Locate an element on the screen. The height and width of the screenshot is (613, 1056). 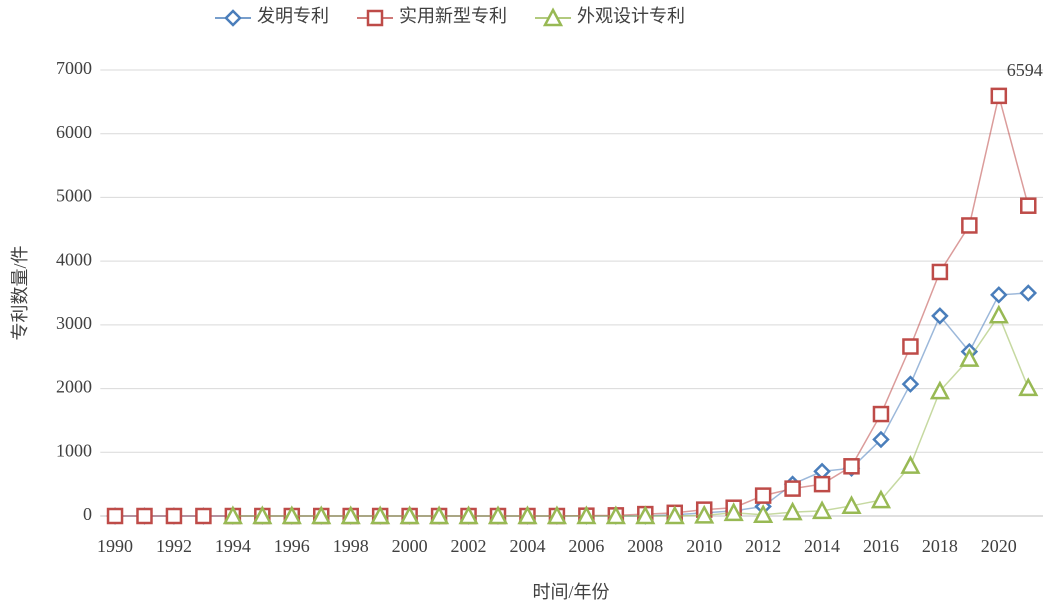
x-tick-label: 2004 is located at coordinates (527, 546).